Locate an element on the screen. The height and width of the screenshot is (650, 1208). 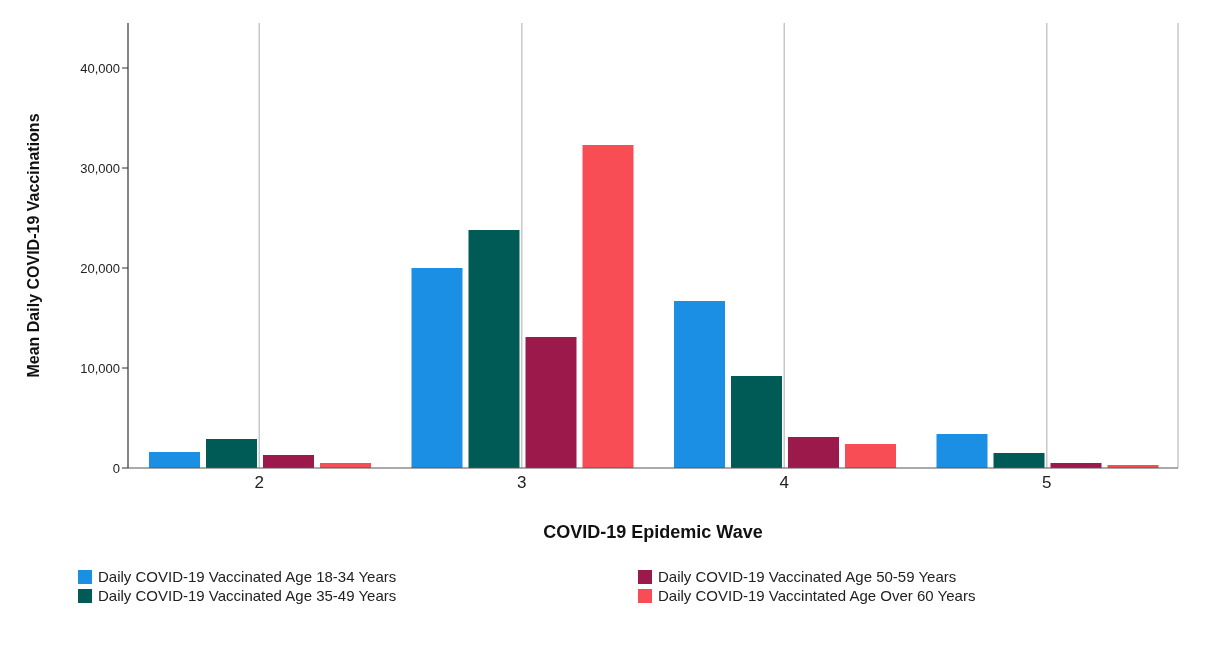
x-tick-label: 5 is located at coordinates (1047, 483).